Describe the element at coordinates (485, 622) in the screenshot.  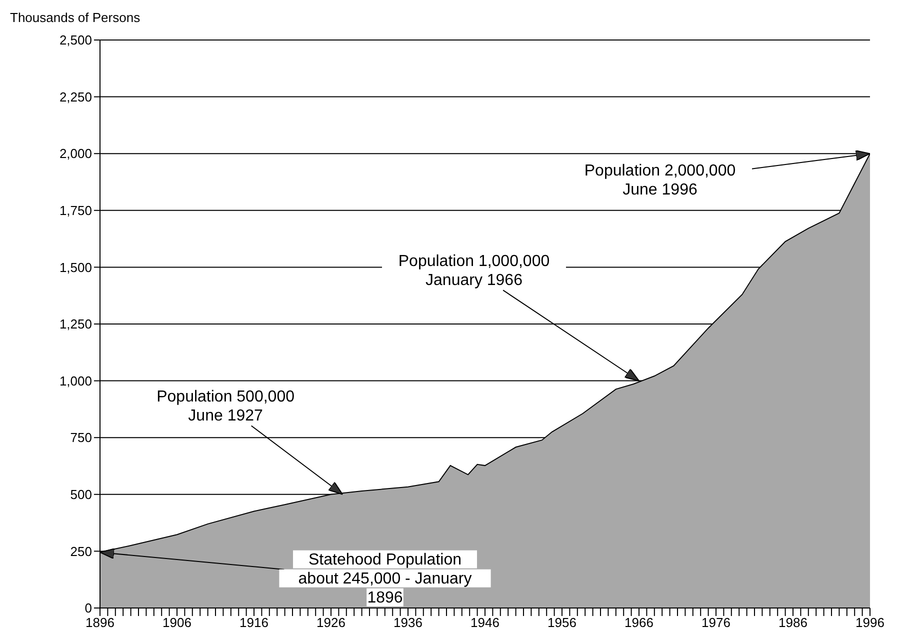
I see `x-tick-label: 1946` at that location.